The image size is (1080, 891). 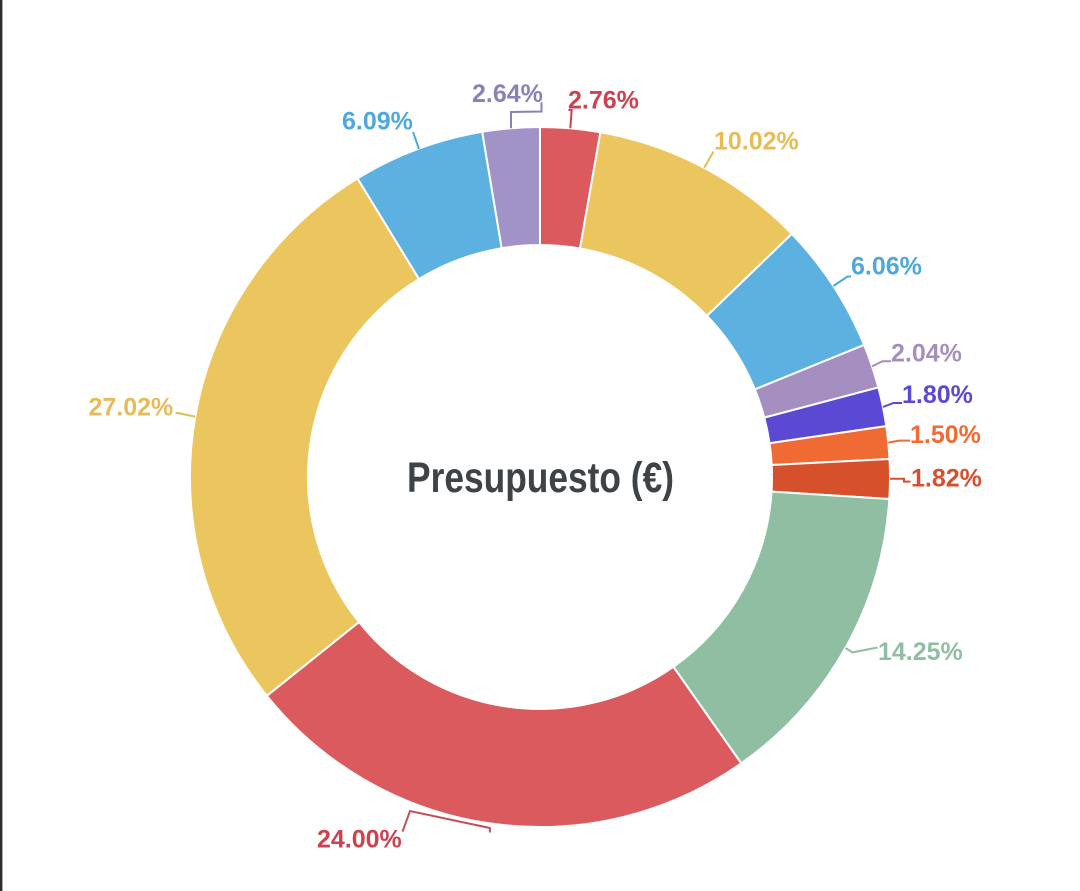 I want to click on svg-text: Presupuesto (€), so click(x=540, y=478).